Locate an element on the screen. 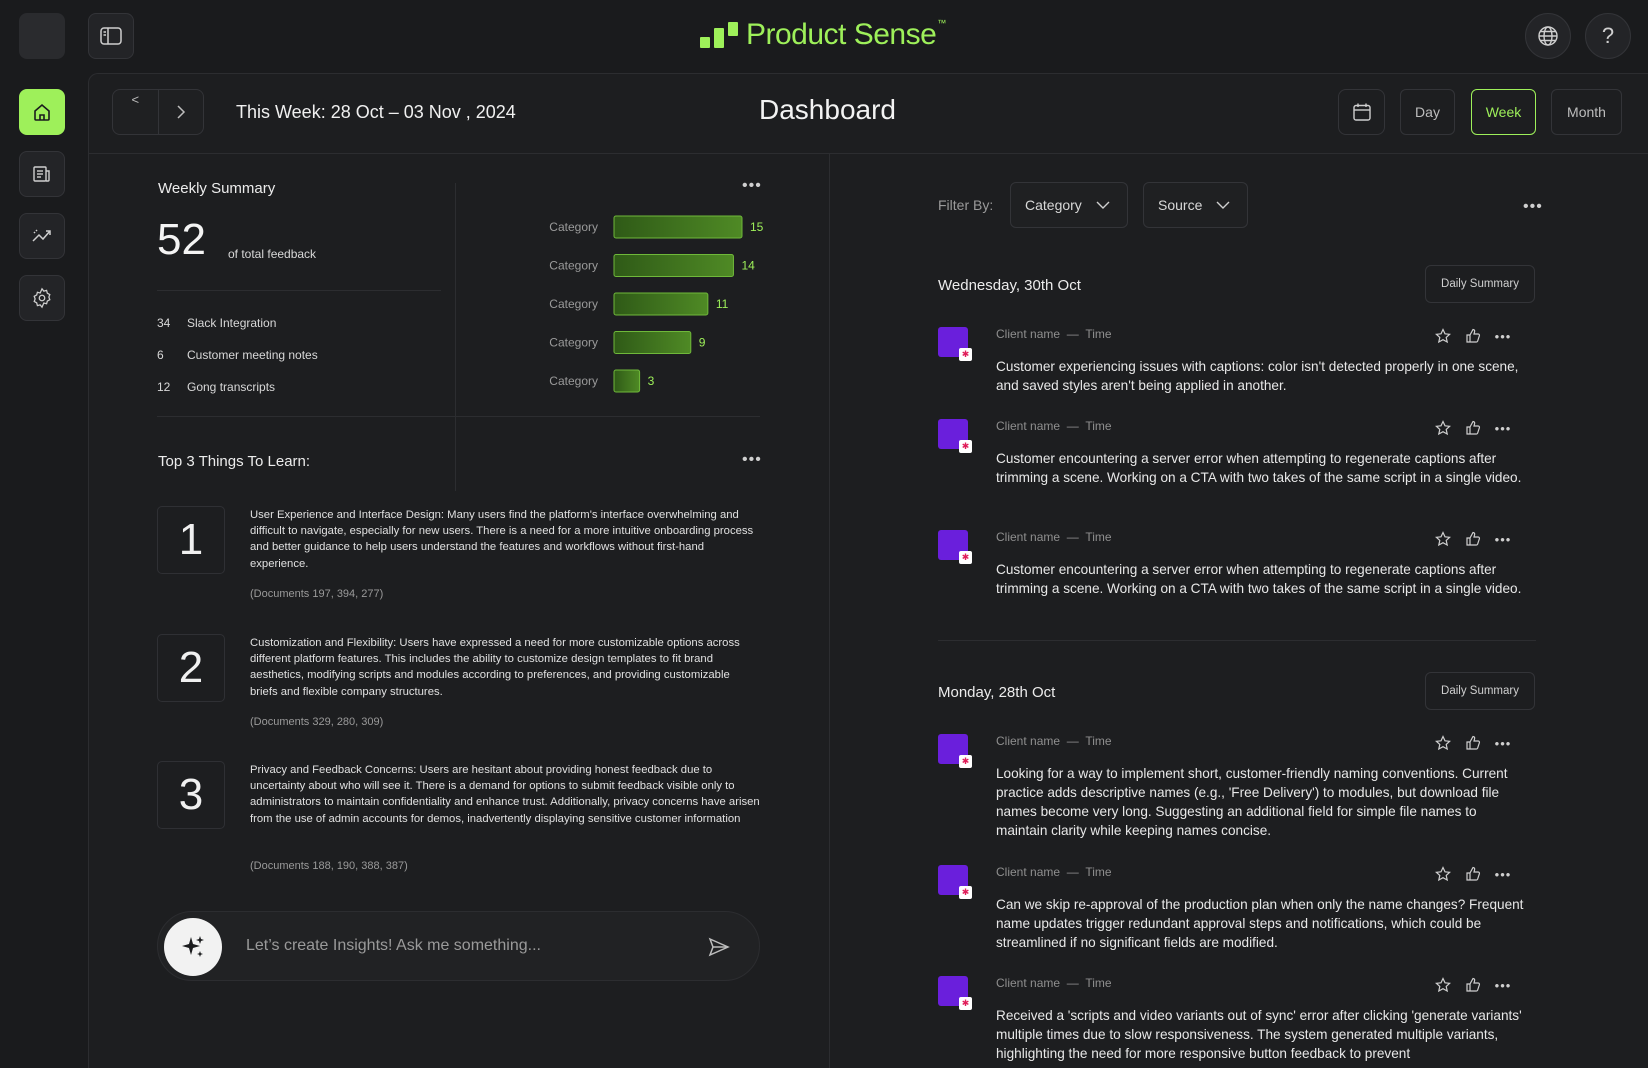 The height and width of the screenshot is (1068, 1648). category-filter-dropdown: Category is located at coordinates (1069, 205).